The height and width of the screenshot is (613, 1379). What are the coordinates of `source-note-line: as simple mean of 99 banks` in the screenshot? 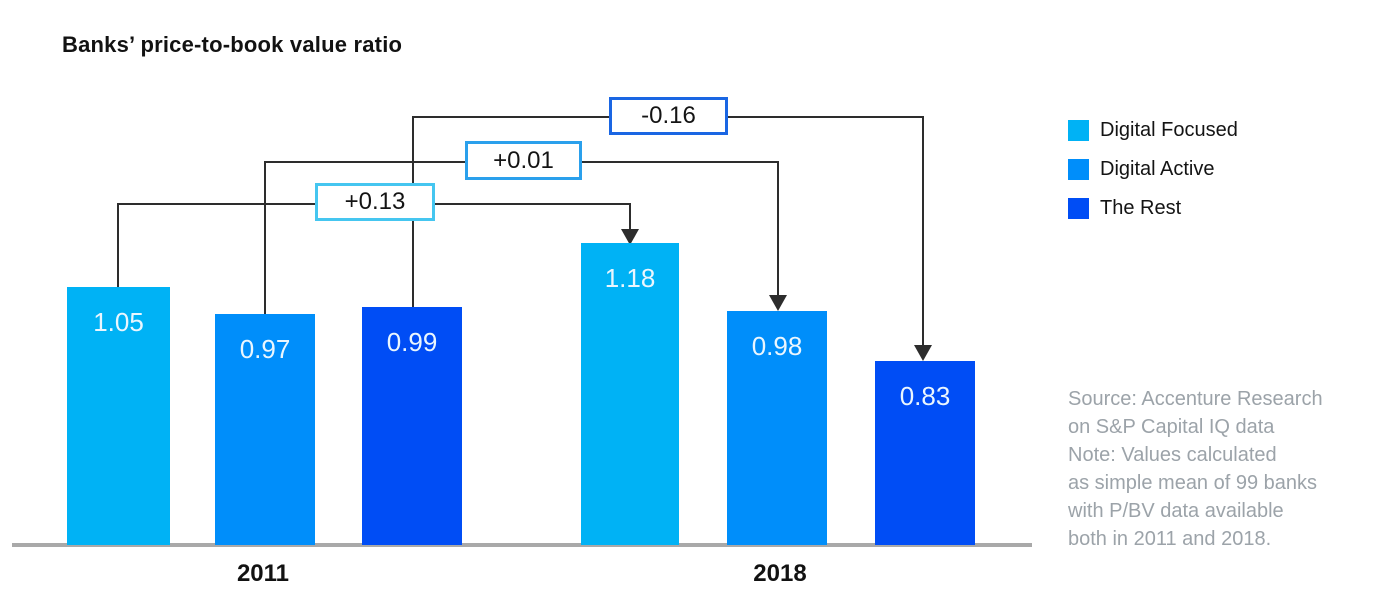 It's located at (1193, 483).